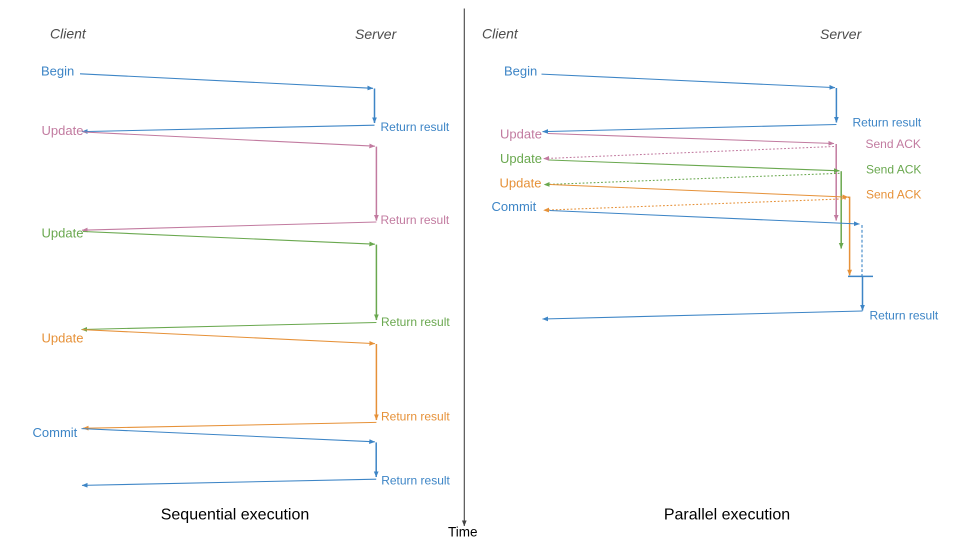 The width and height of the screenshot is (960, 540). Describe the element at coordinates (235, 515) in the screenshot. I see `svg-text: Sequential execution` at that location.